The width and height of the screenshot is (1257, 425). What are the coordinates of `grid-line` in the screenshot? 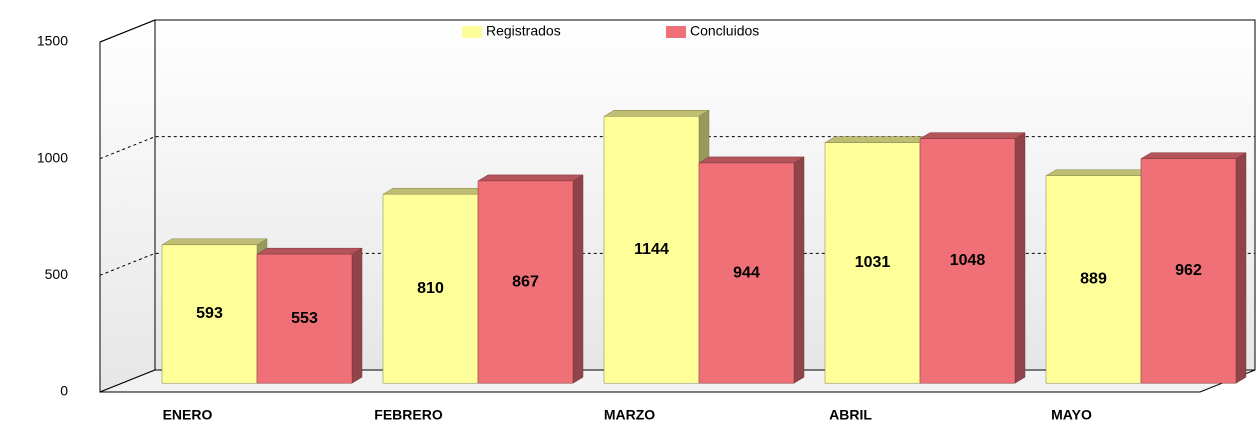 It's located at (677, 31).